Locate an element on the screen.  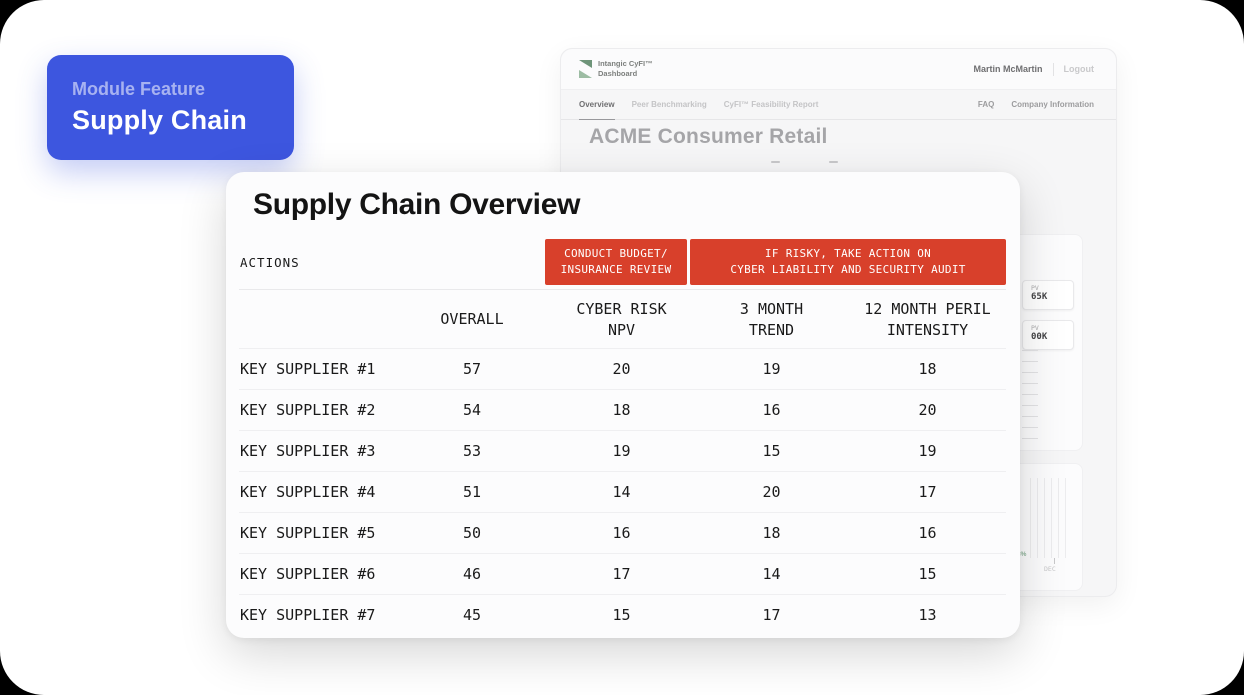
cell-3-month-trend: 20 is located at coordinates (771, 491).